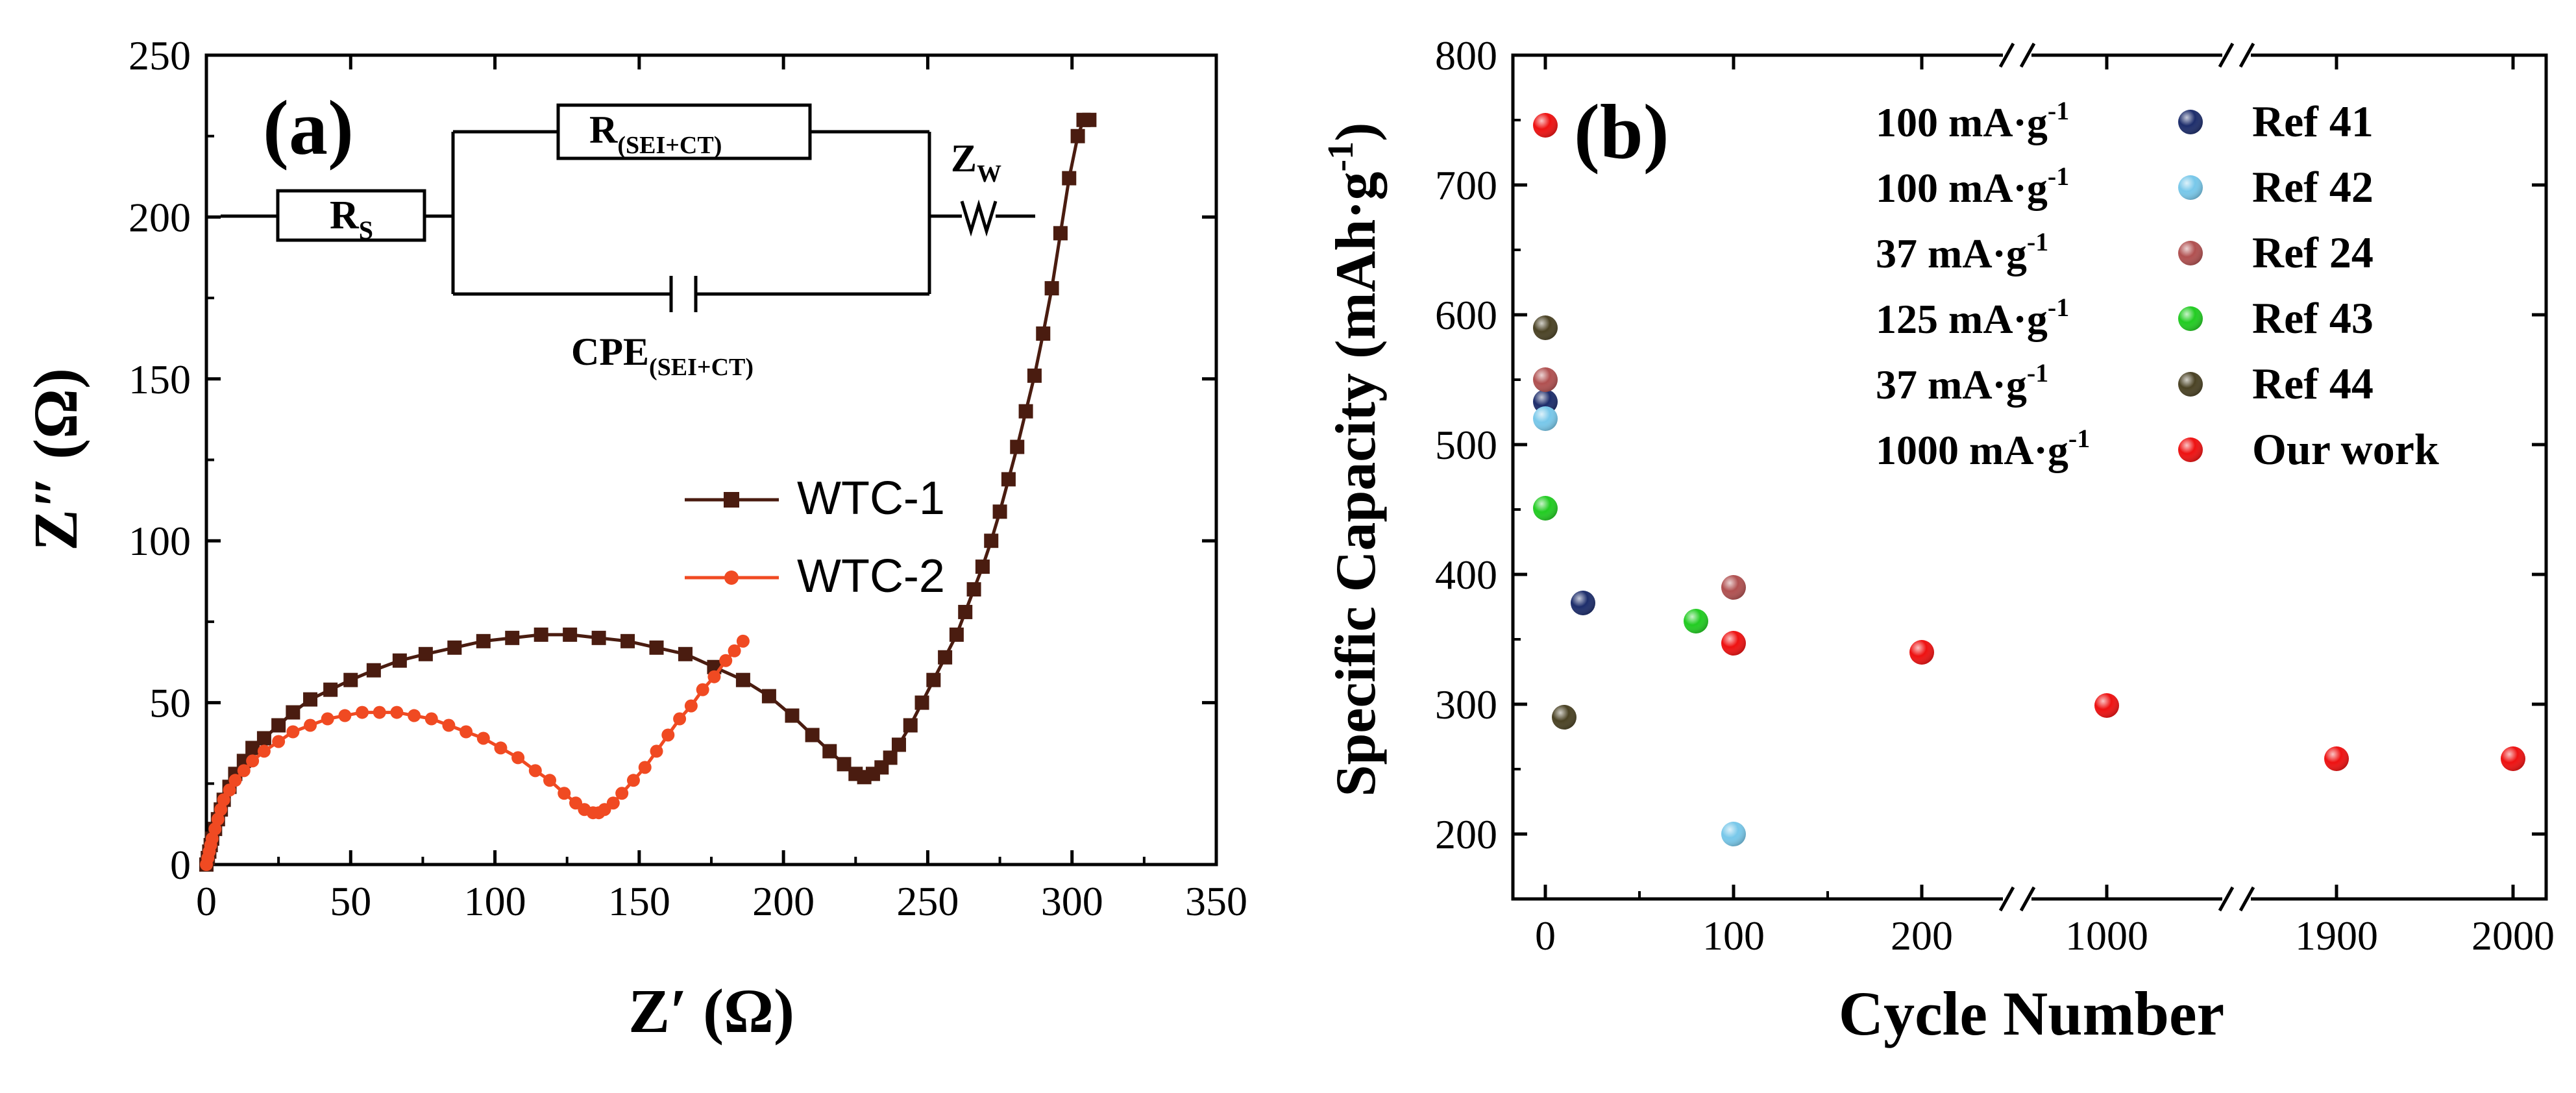 This screenshot has width=2576, height=1093. Describe the element at coordinates (2345, 449) in the screenshot. I see `legend-label-our-work: Our work` at that location.